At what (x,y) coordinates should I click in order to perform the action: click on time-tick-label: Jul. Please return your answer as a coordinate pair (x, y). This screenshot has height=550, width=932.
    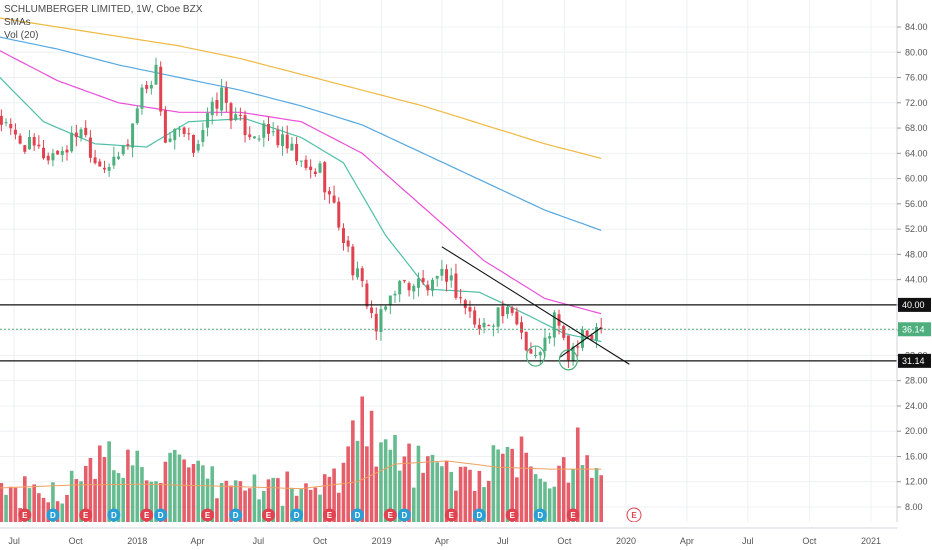
    Looking at the image, I should click on (748, 541).